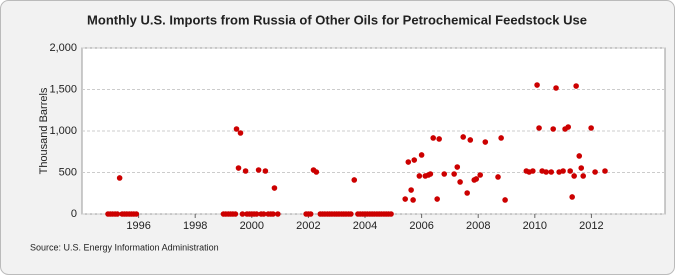  Describe the element at coordinates (44, 130) in the screenshot. I see `y-axis-label: Thousand Barrels` at that location.